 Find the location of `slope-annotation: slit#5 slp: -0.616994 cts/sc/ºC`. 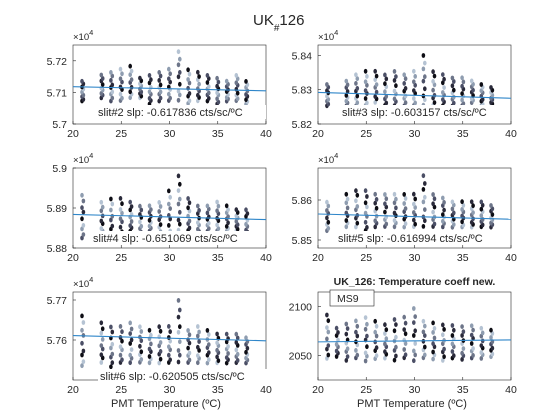

slope-annotation: slit#5 slp: -0.616994 cts/sc/ºC is located at coordinates (410, 239).